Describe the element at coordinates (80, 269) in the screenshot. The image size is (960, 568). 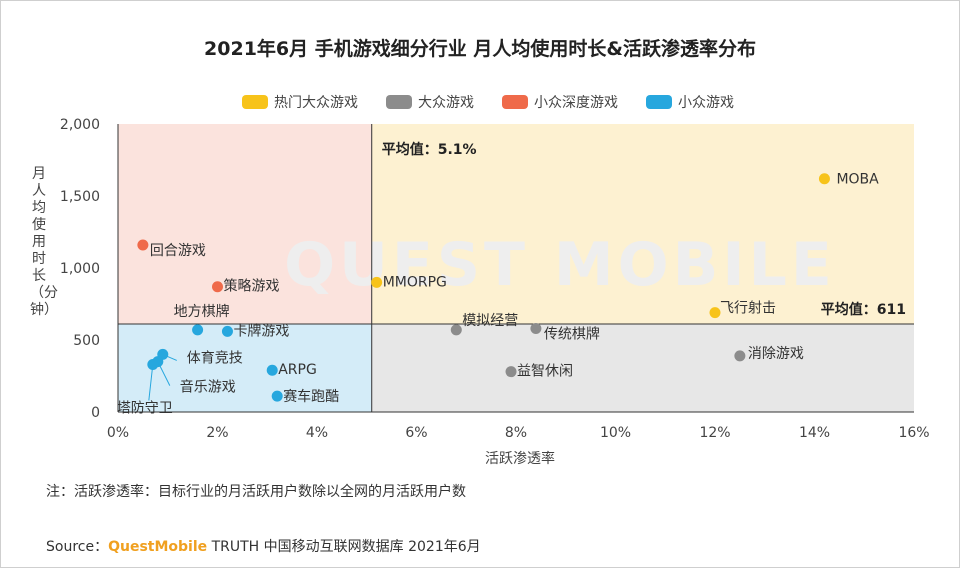
I see `y-tick-label: 1,000` at that location.